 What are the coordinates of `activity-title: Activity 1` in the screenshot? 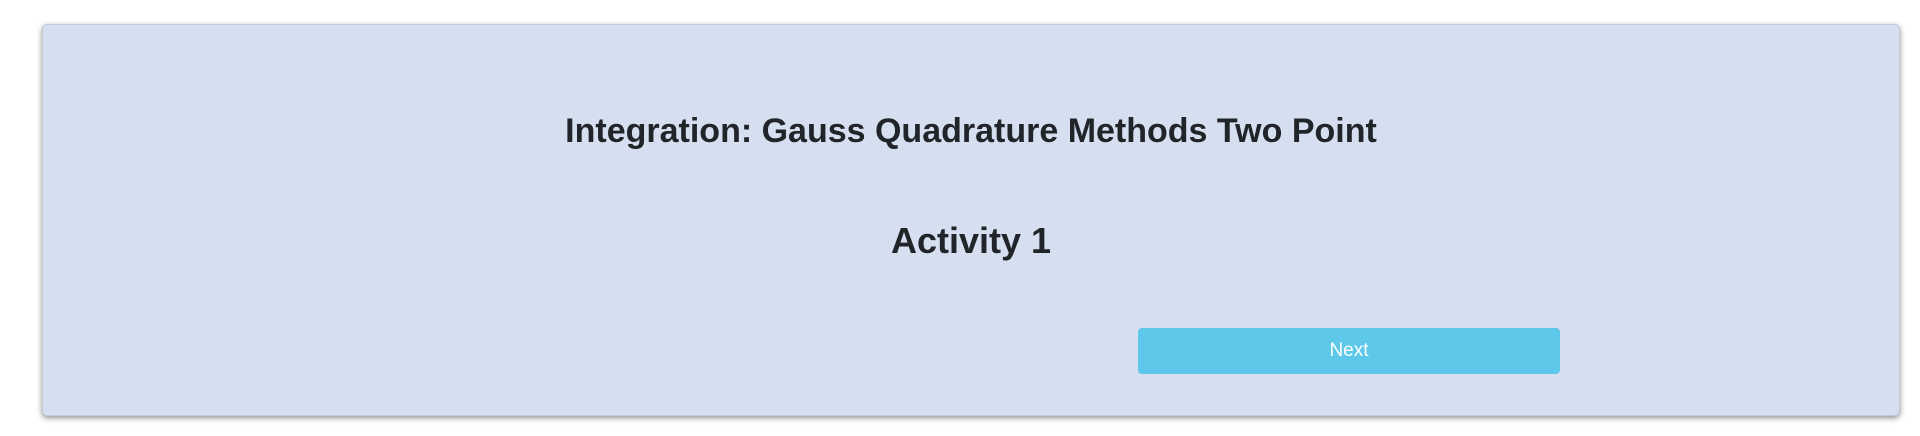 It's located at (971, 240).